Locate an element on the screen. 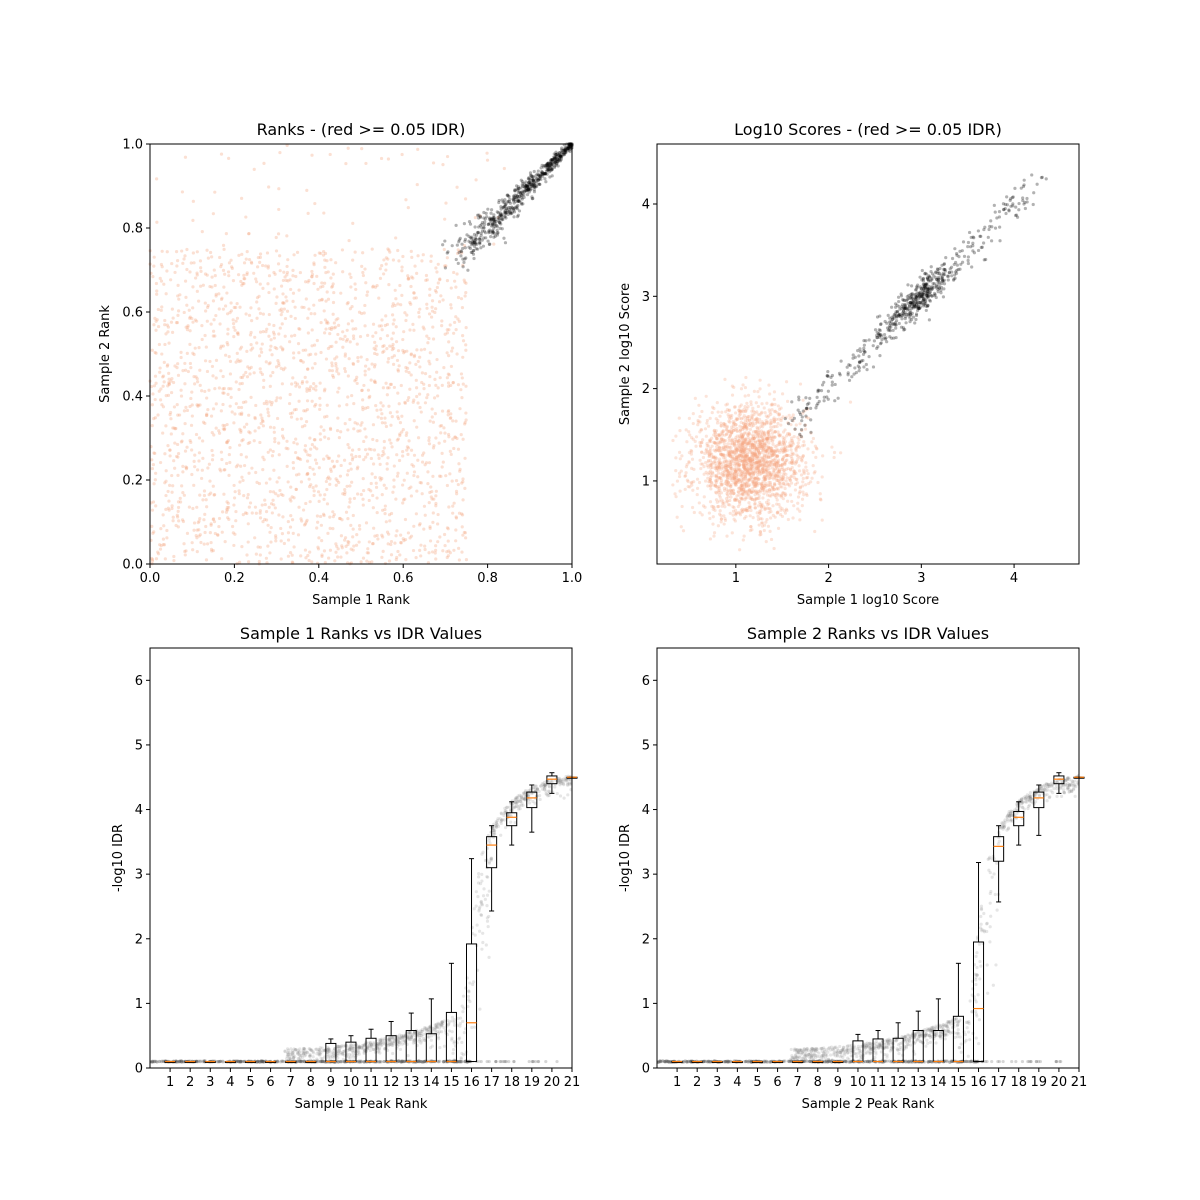 This screenshot has width=1200, height=1200. y-tick-label: 0.2 is located at coordinates (132, 481).